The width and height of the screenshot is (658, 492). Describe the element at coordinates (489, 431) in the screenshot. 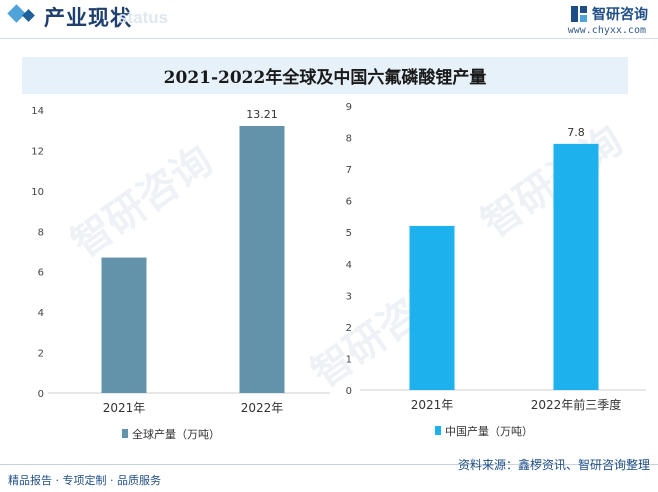

I see `legend-label: 中国产量（万吨）` at that location.